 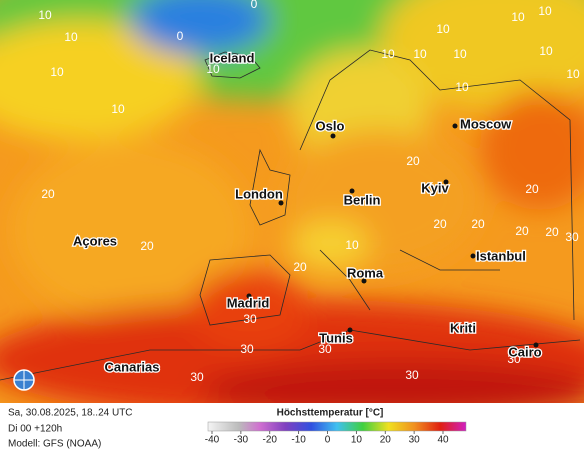 What do you see at coordinates (328, 440) in the screenshot?
I see `colorbar-tick-label: 0` at bounding box center [328, 440].